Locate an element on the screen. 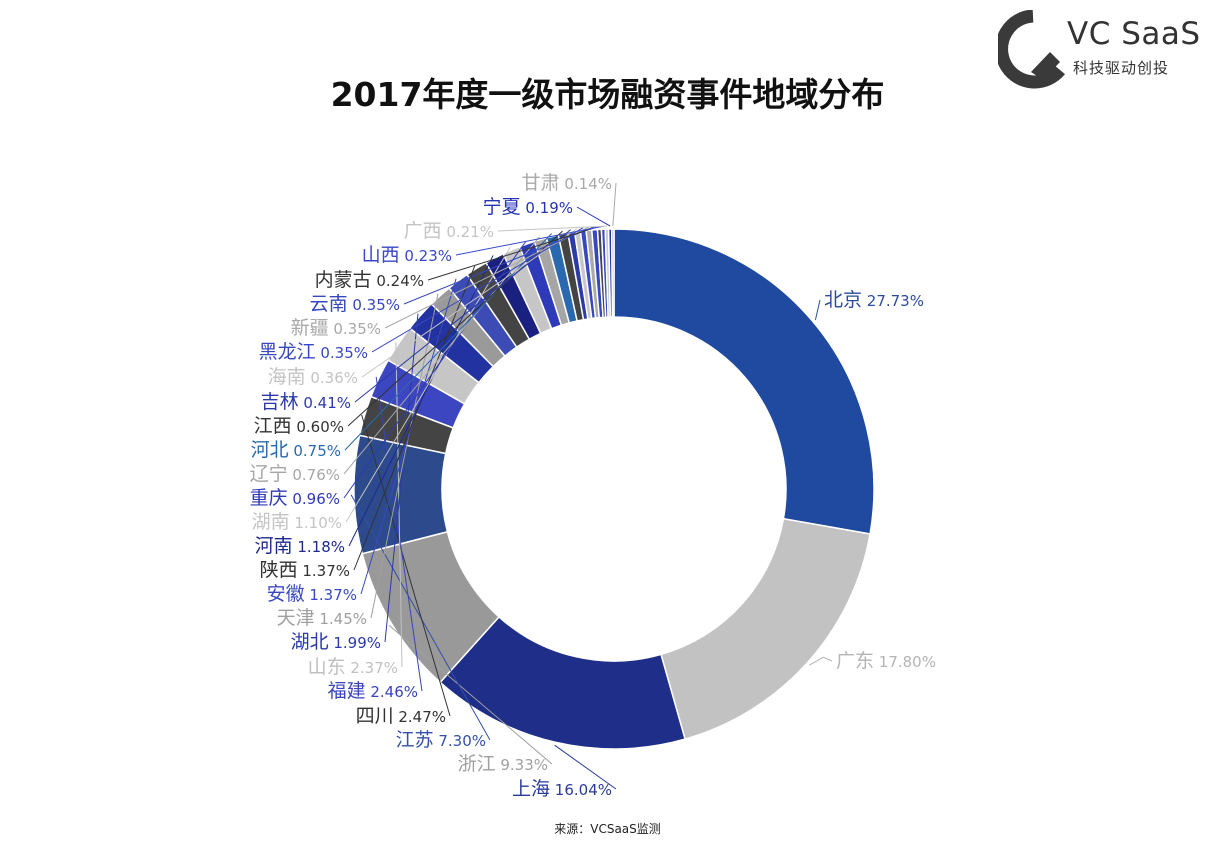 This screenshot has height=859, width=1215. slice-label-value: 1.10% is located at coordinates (316, 523).